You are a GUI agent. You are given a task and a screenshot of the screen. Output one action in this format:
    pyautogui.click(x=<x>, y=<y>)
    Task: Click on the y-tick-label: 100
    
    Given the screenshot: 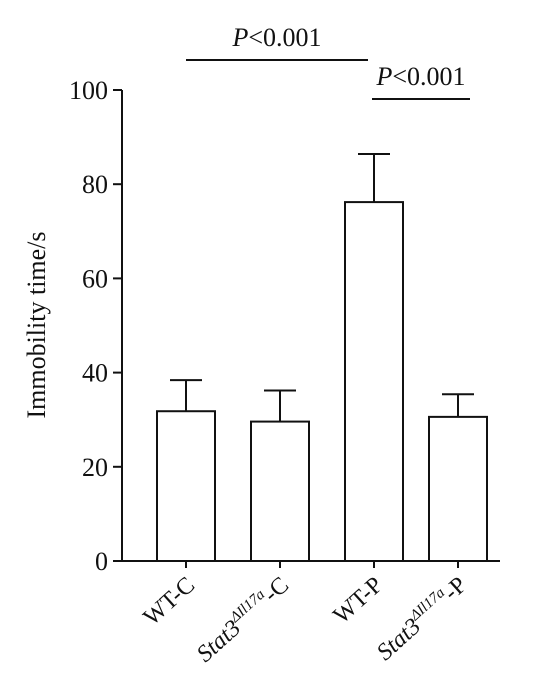 What is the action you would take?
    pyautogui.click(x=88, y=90)
    